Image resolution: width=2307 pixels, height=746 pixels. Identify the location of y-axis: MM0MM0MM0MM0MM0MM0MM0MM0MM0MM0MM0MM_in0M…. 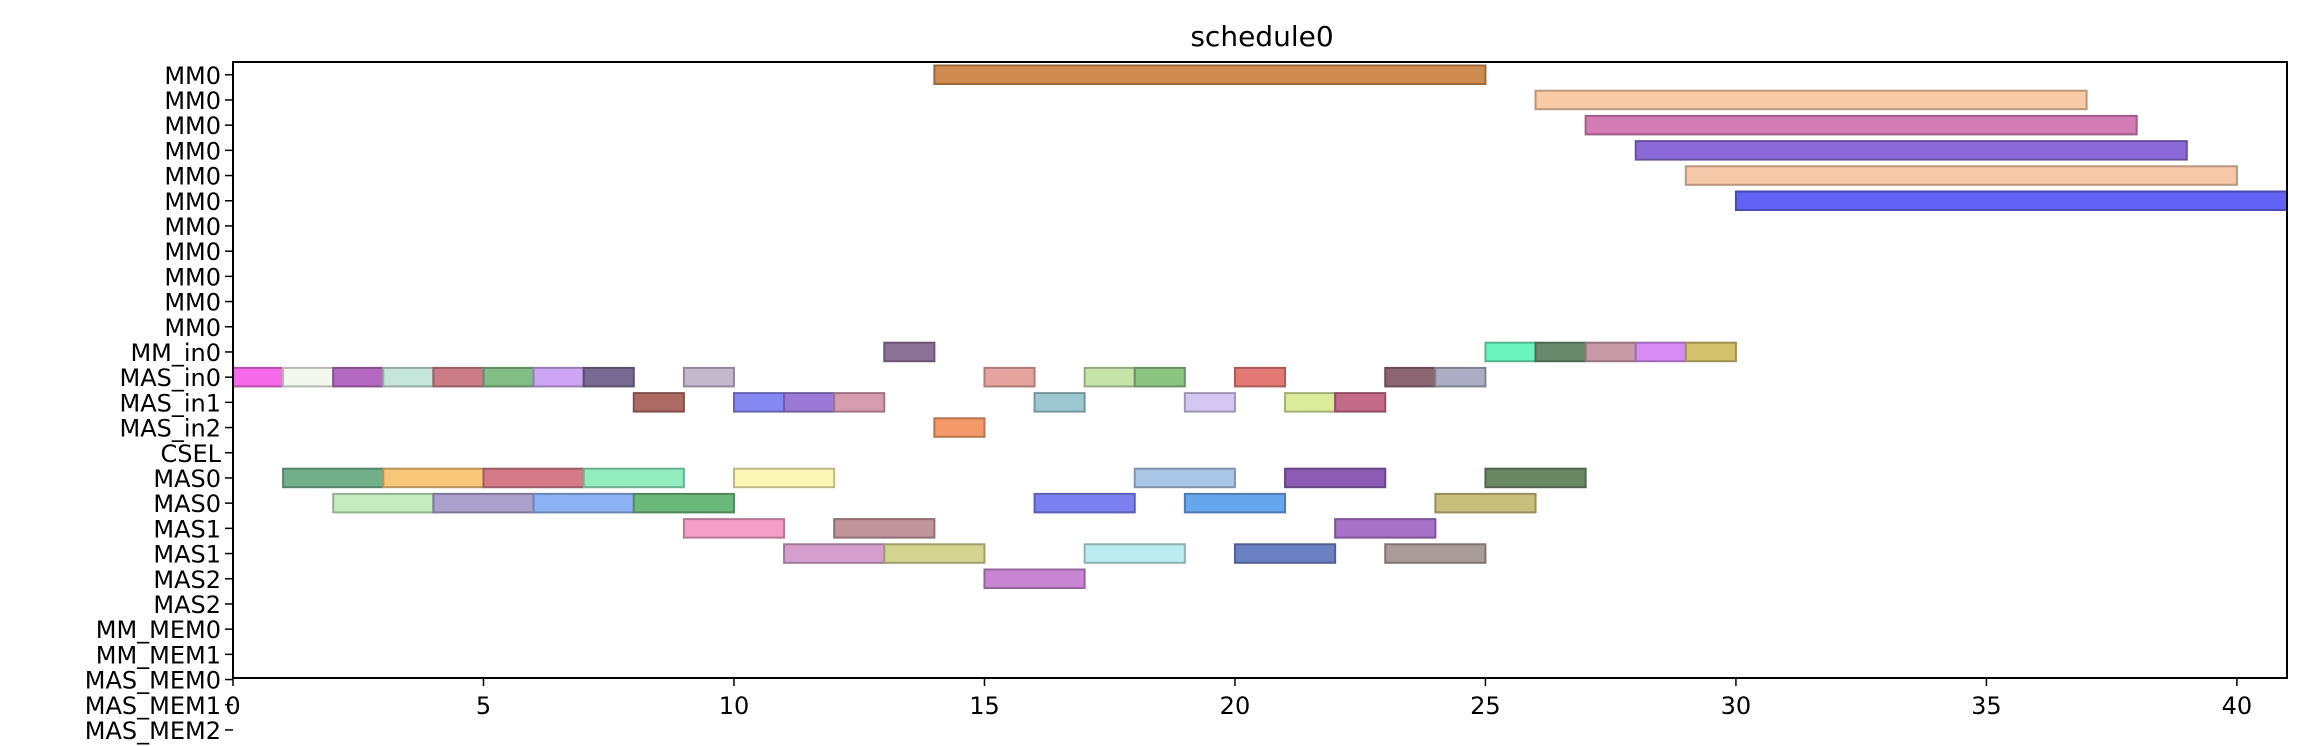
(159, 404).